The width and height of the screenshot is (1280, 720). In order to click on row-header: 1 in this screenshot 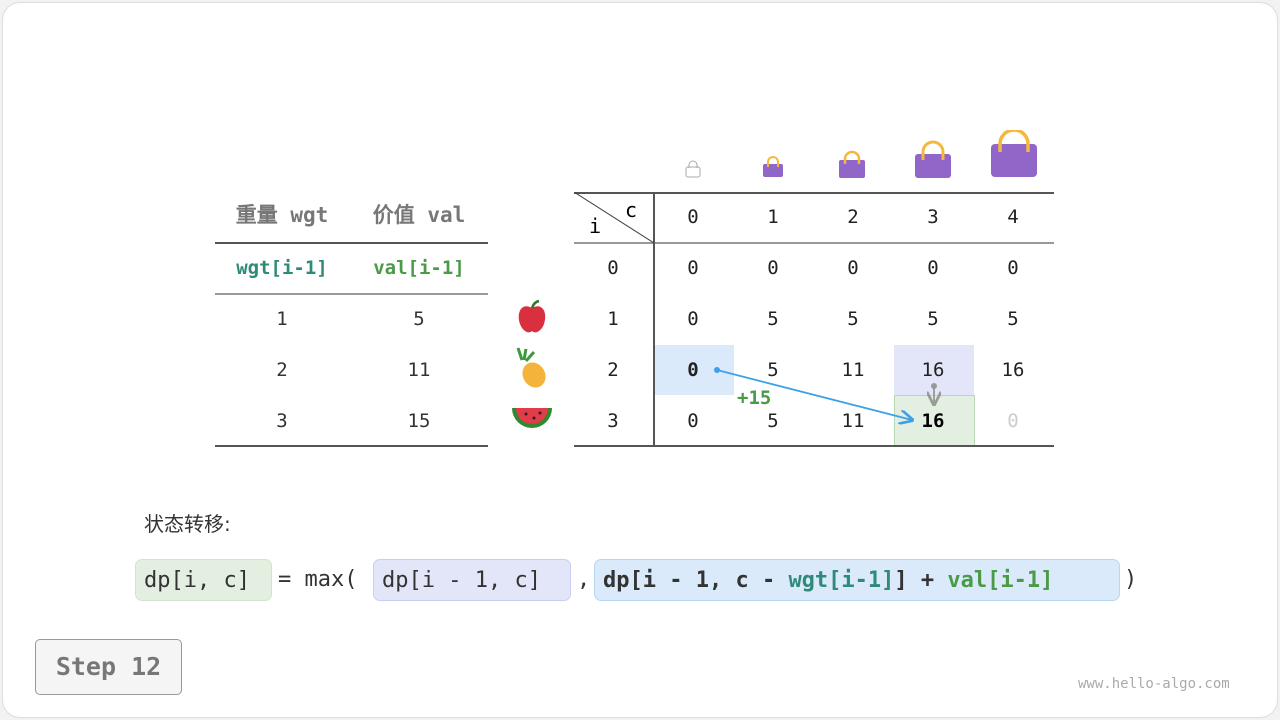, I will do `click(613, 319)`.